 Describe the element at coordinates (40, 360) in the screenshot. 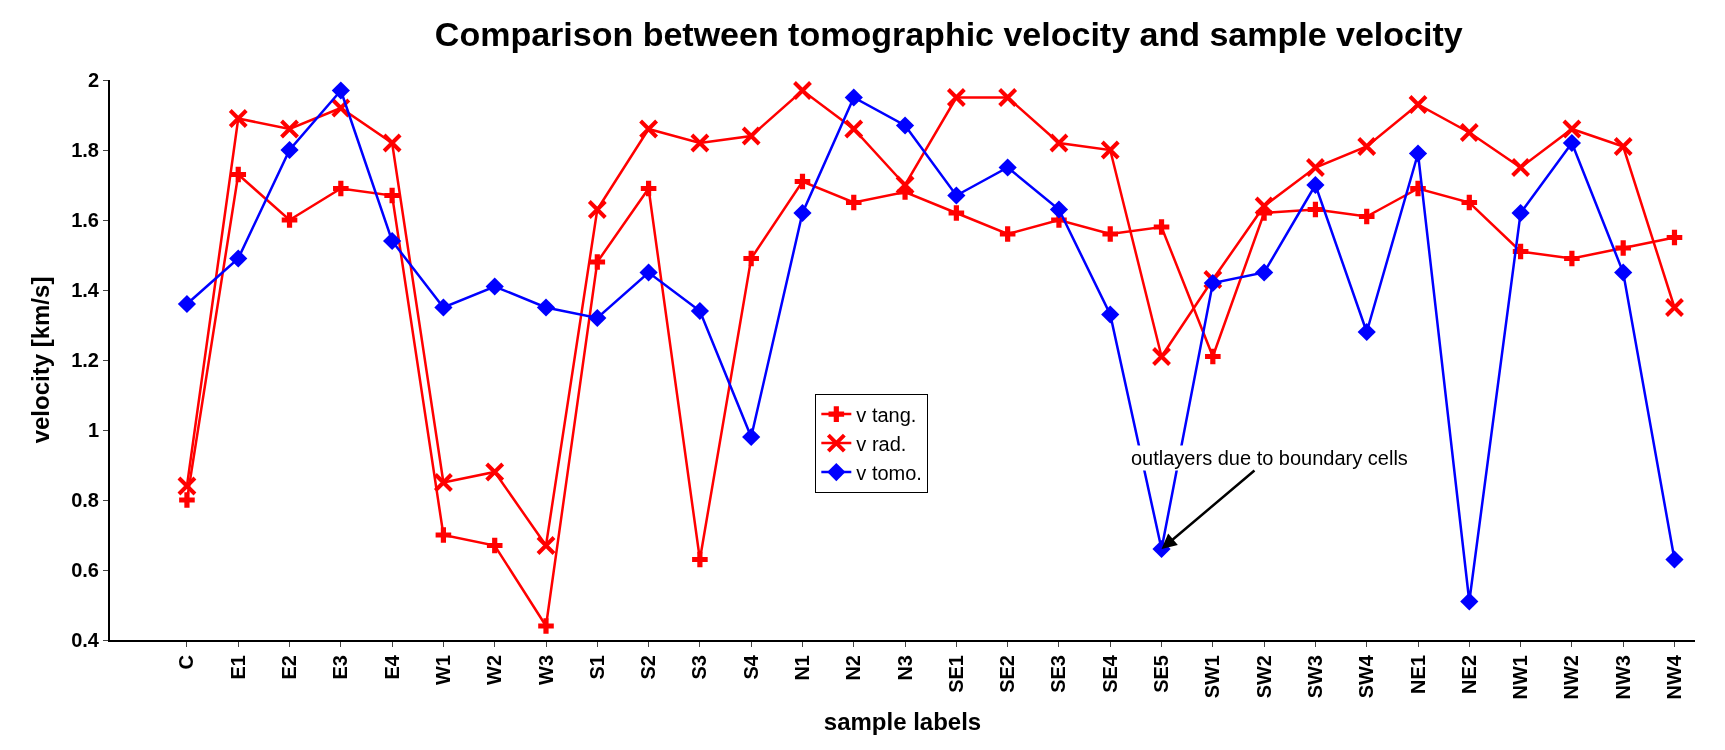

I see `y-axis-title: velocity [km/s]` at that location.